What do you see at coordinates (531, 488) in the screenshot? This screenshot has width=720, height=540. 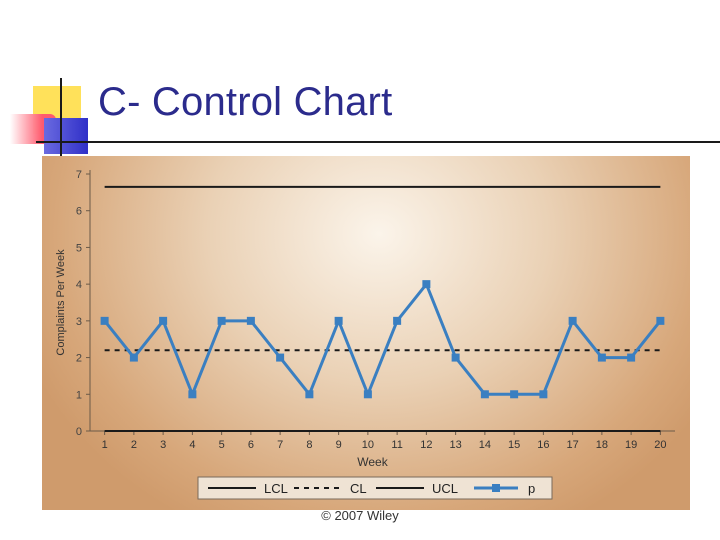 I see `legend-label: p` at bounding box center [531, 488].